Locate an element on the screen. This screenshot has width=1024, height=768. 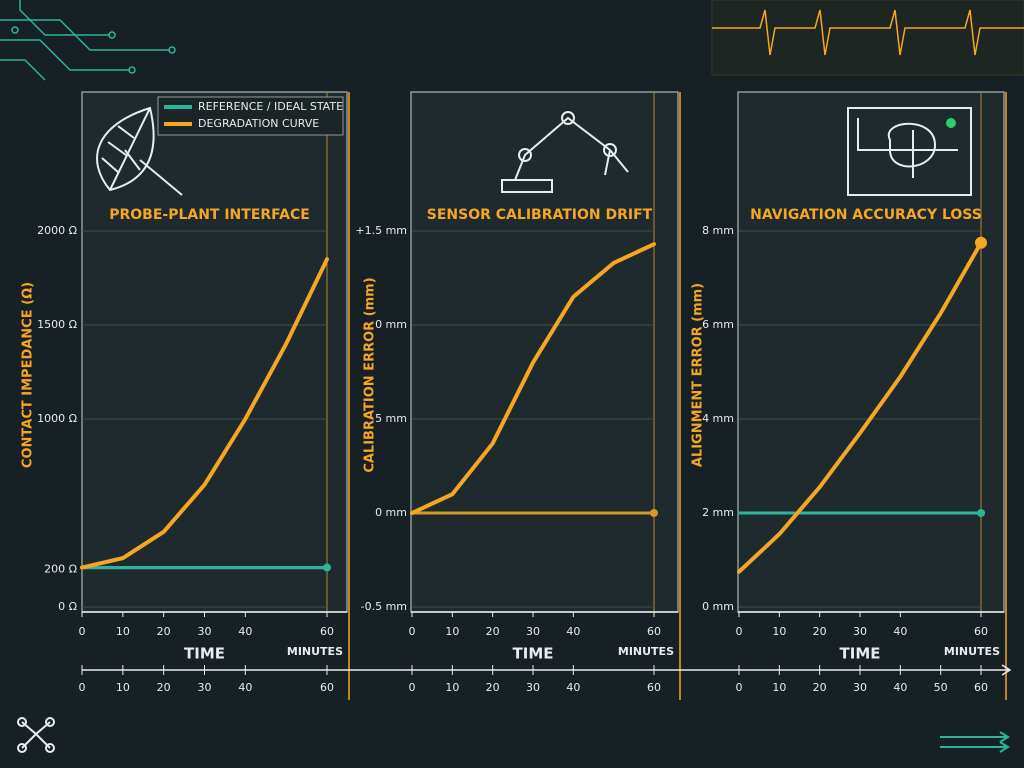
chart-title: SENSOR CALIBRATION DRIFT is located at coordinates (540, 215).